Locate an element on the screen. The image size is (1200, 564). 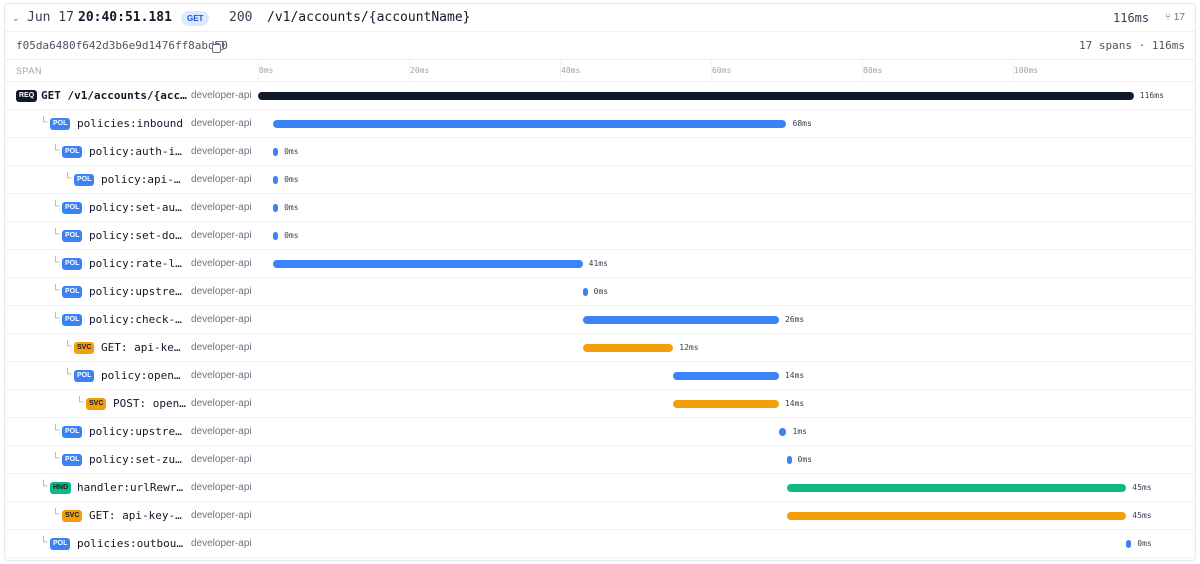
span-row: └POL policy:set-zuplo-… developer-api 0ms is located at coordinates (600, 460).